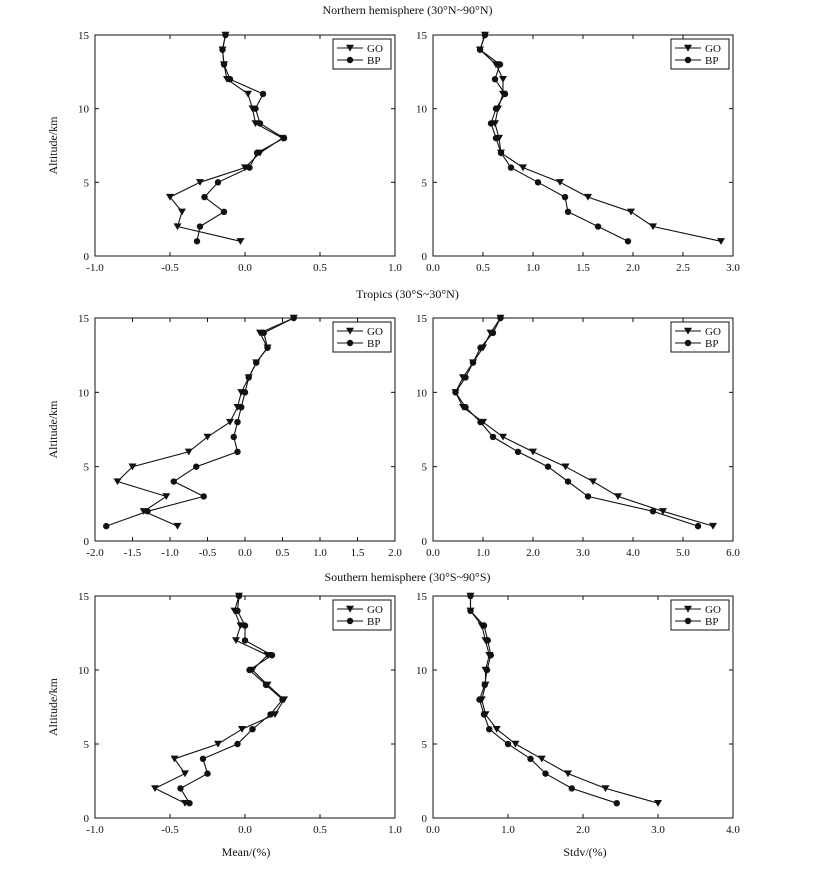  Describe the element at coordinates (543, 699) in the screenshot. I see `series-bp` at that location.